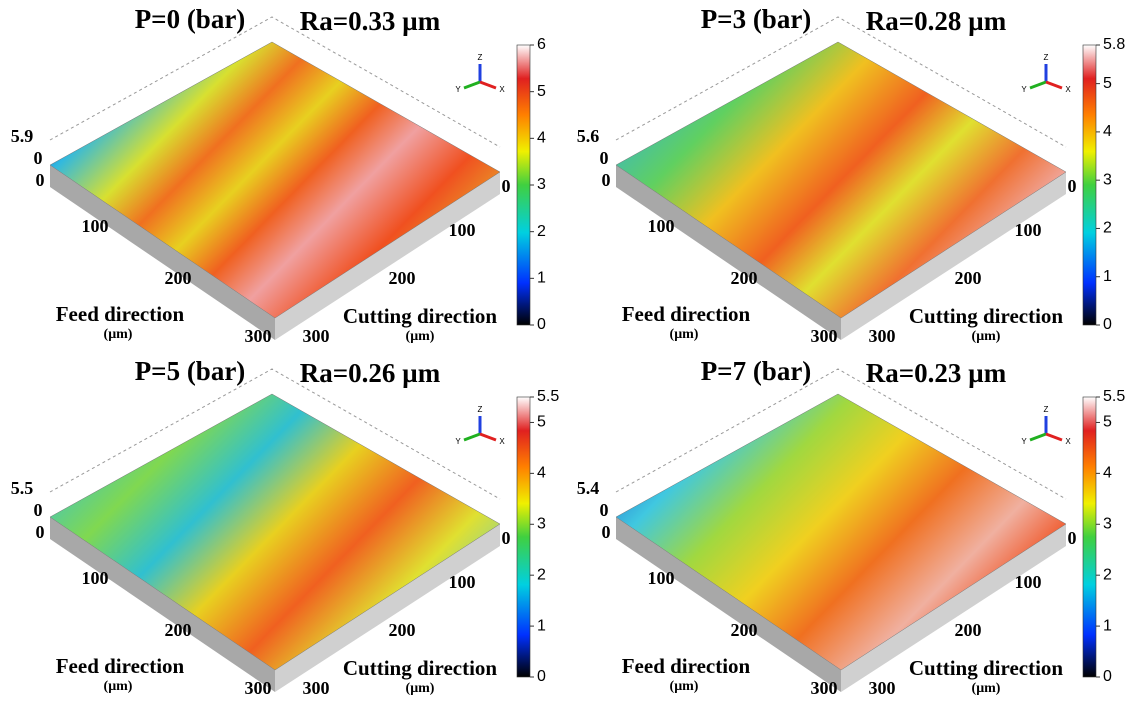 This screenshot has height=703, width=1133. What do you see at coordinates (756, 371) in the screenshot?
I see `panel-title: P=7 (bar)` at bounding box center [756, 371].